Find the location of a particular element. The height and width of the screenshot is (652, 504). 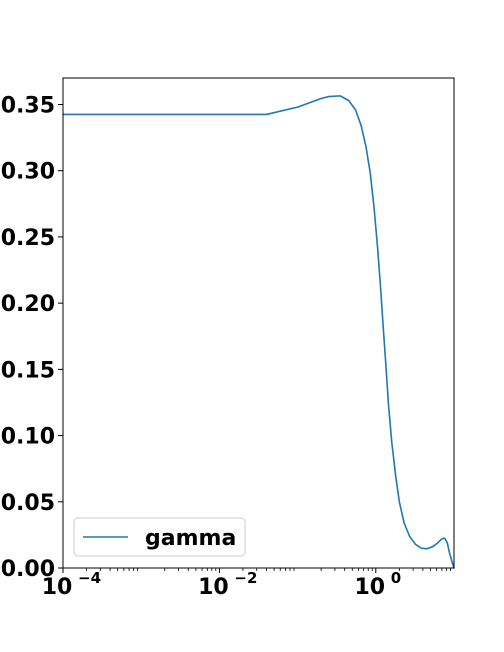

legend-label: gamma is located at coordinates (190, 538).